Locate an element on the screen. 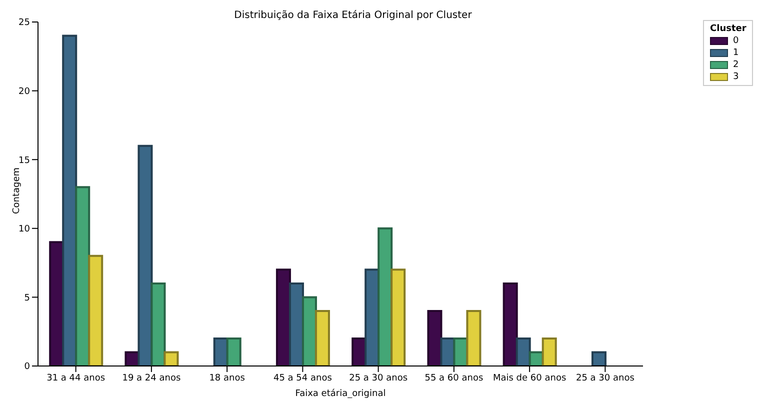 This screenshot has height=406, width=761. y-tick-label: 25 is located at coordinates (24, 23).